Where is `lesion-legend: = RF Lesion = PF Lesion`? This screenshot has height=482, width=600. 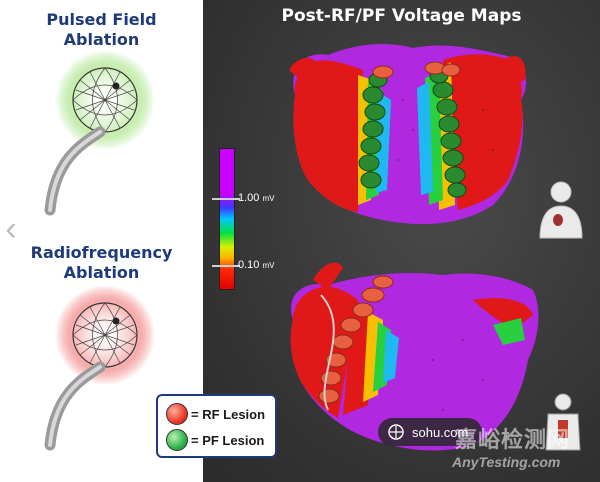 lesion-legend: = RF Lesion = PF Lesion is located at coordinates (216, 426).